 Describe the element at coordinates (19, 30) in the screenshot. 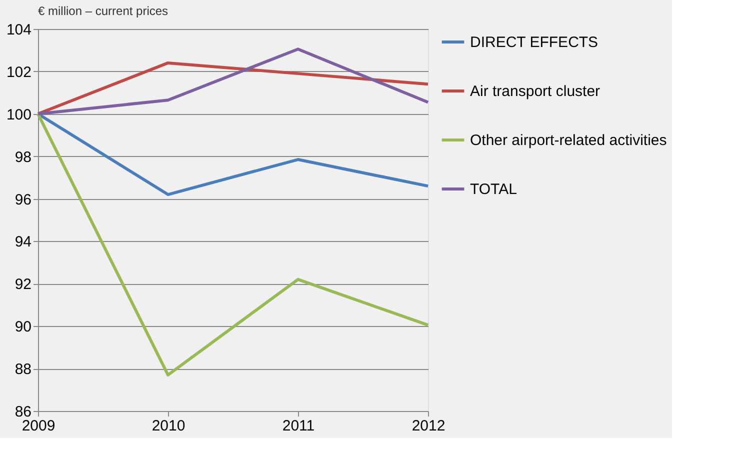

I see `y-tick-label: 104` at that location.